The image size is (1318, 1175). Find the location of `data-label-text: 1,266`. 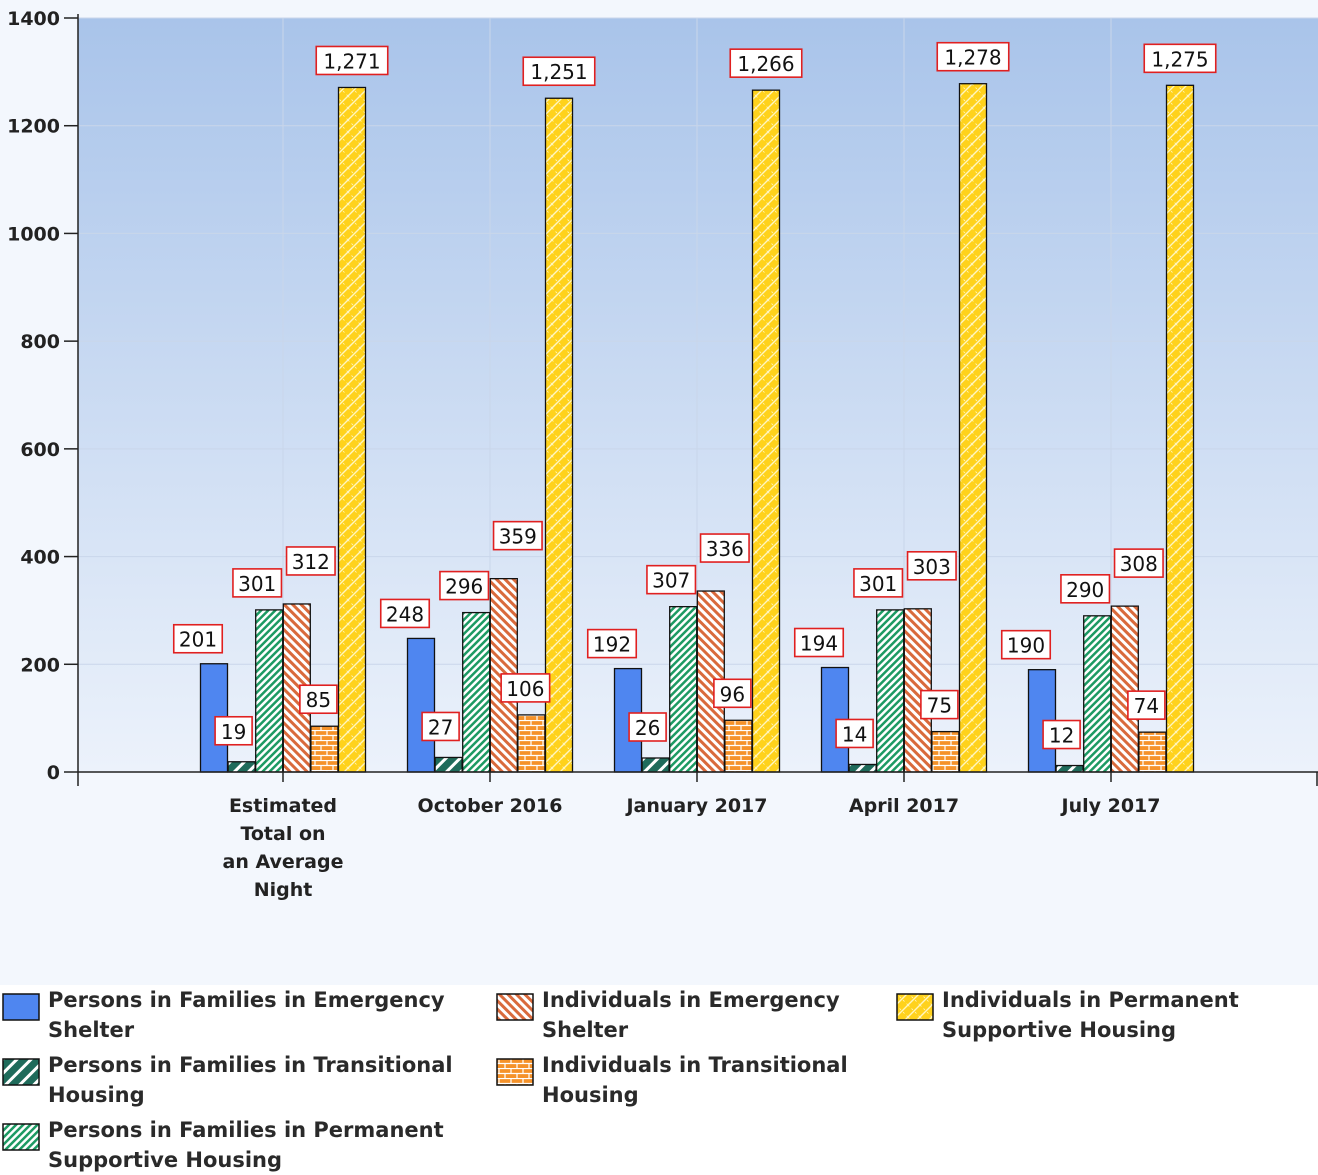

data-label-text: 1,266 is located at coordinates (765, 64).